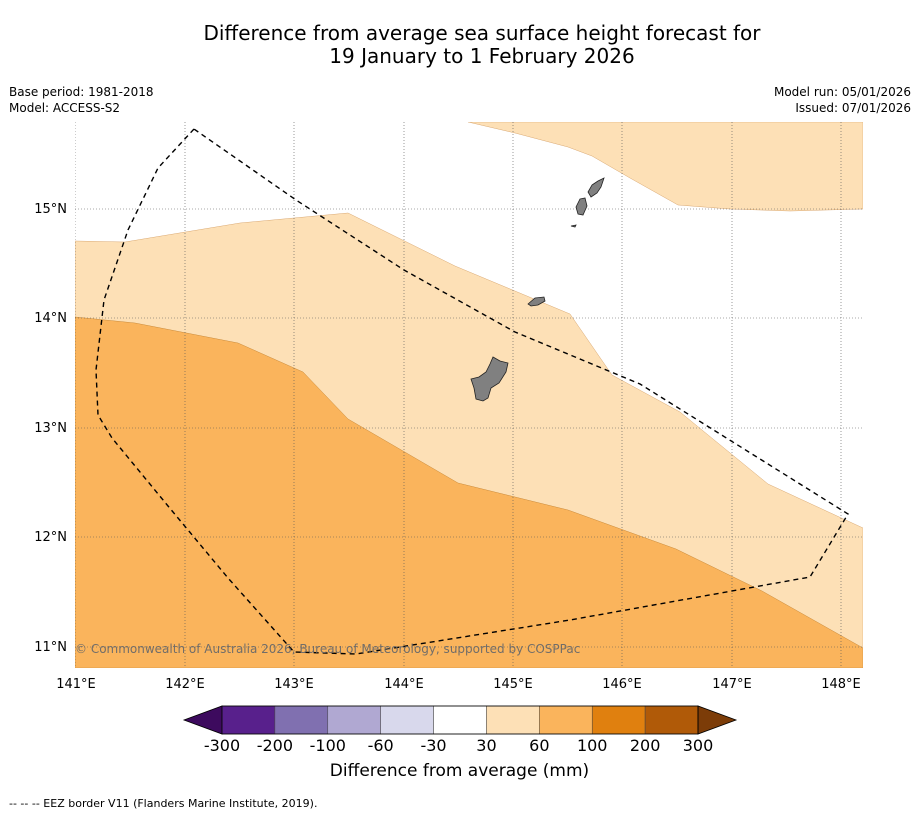 The height and width of the screenshot is (816, 919). Describe the element at coordinates (50, 209) in the screenshot. I see `lat-label-15: 15°N` at that location.